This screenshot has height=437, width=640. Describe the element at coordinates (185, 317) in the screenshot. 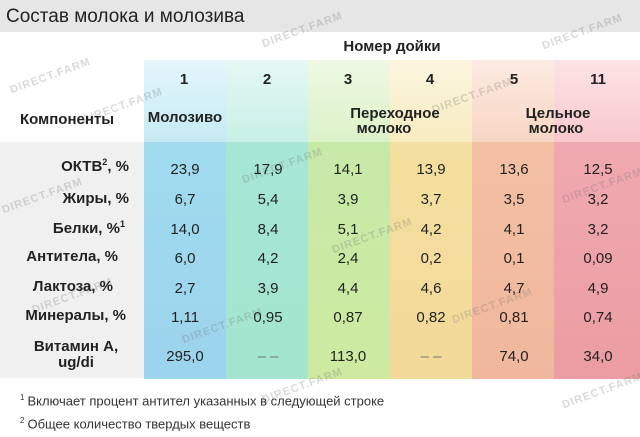

I see `cell-value: 1,11` at that location.